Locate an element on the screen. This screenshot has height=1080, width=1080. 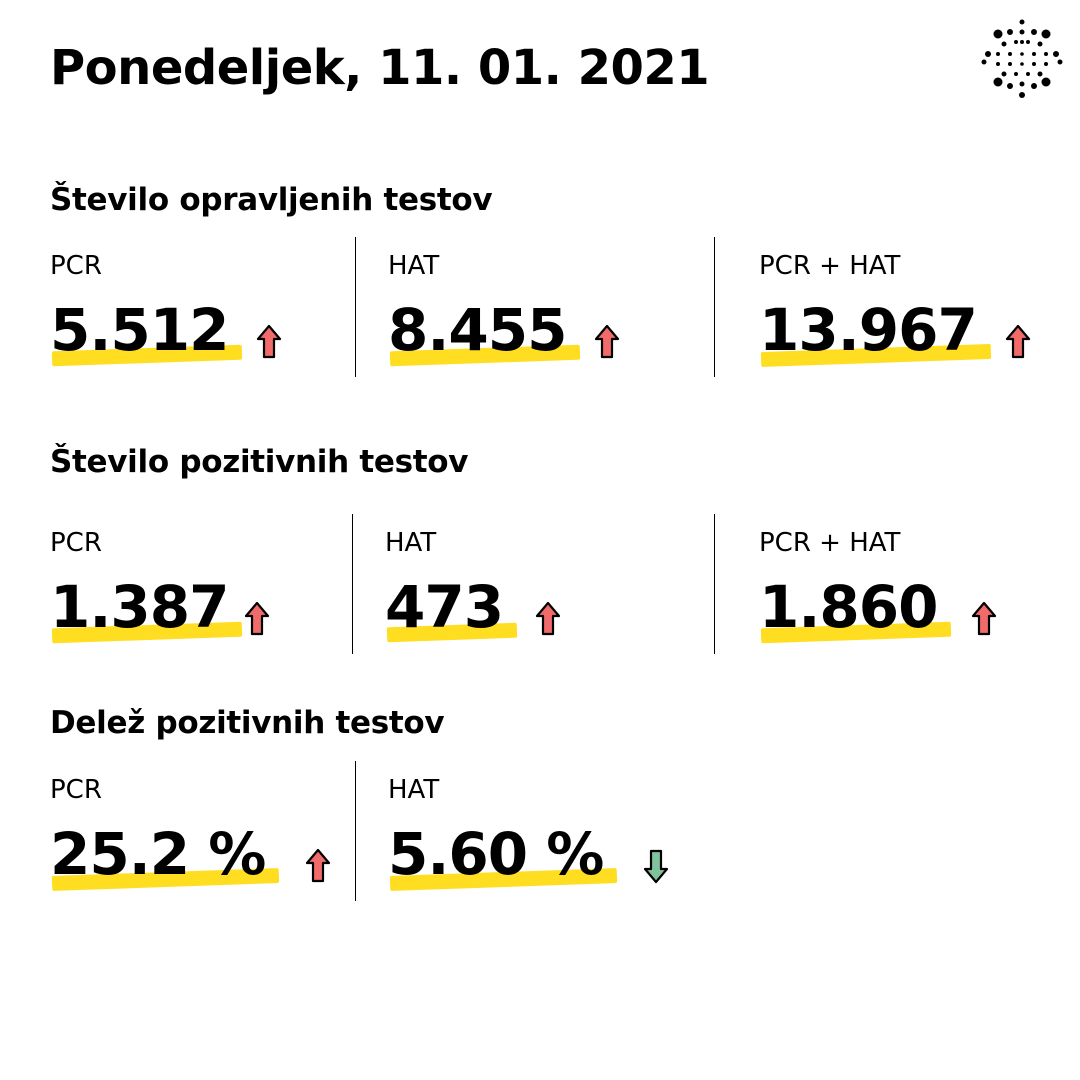
stat-card-hat-tests: HAT 8.455 is located at coordinates (541, 307).